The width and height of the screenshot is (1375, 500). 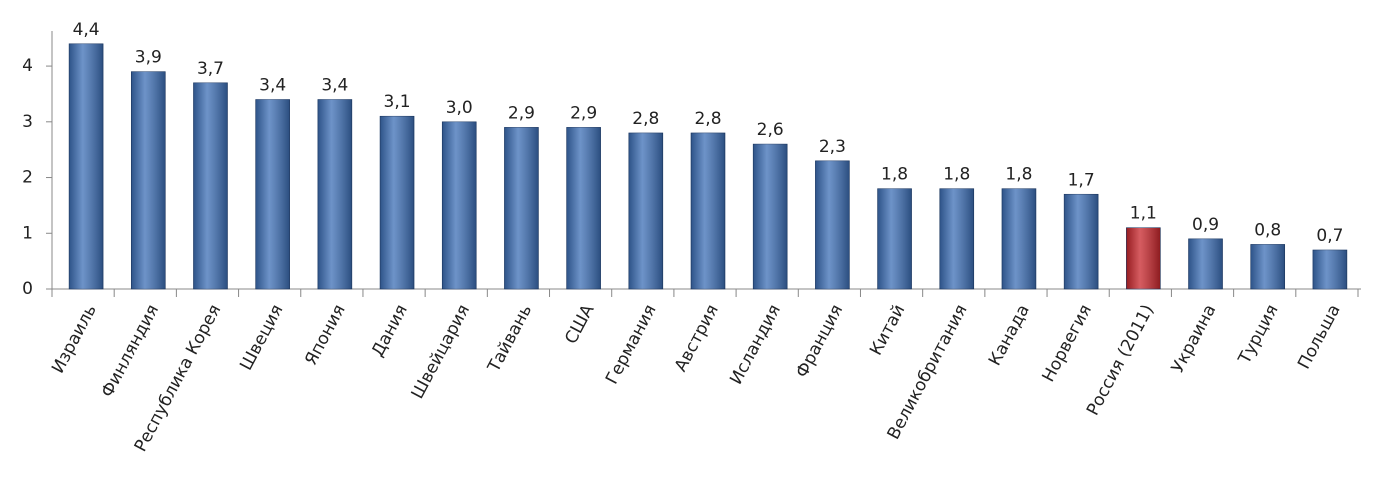 What do you see at coordinates (27, 66) in the screenshot?
I see `y-tick-label: 4` at bounding box center [27, 66].